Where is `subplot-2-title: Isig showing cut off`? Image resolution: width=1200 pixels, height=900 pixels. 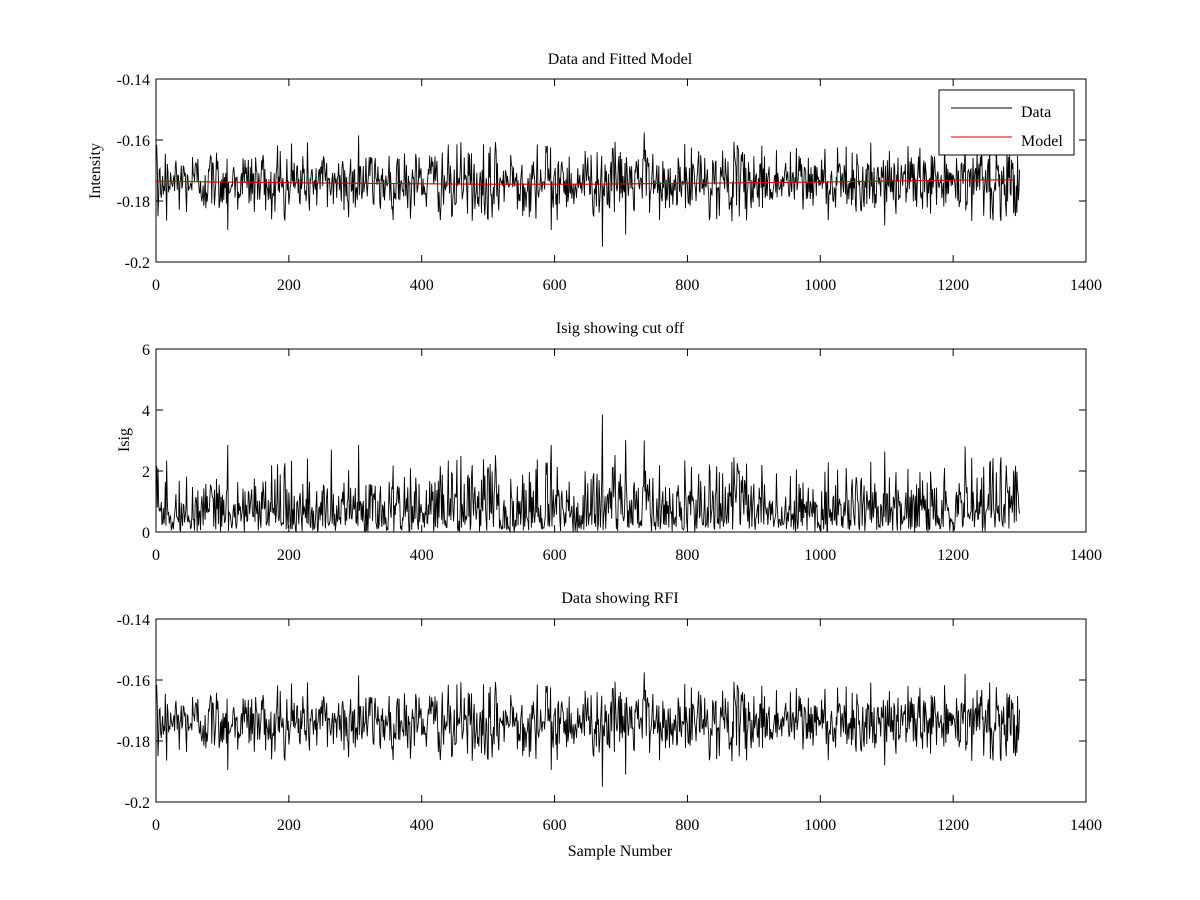 subplot-2-title: Isig showing cut off is located at coordinates (620, 328).